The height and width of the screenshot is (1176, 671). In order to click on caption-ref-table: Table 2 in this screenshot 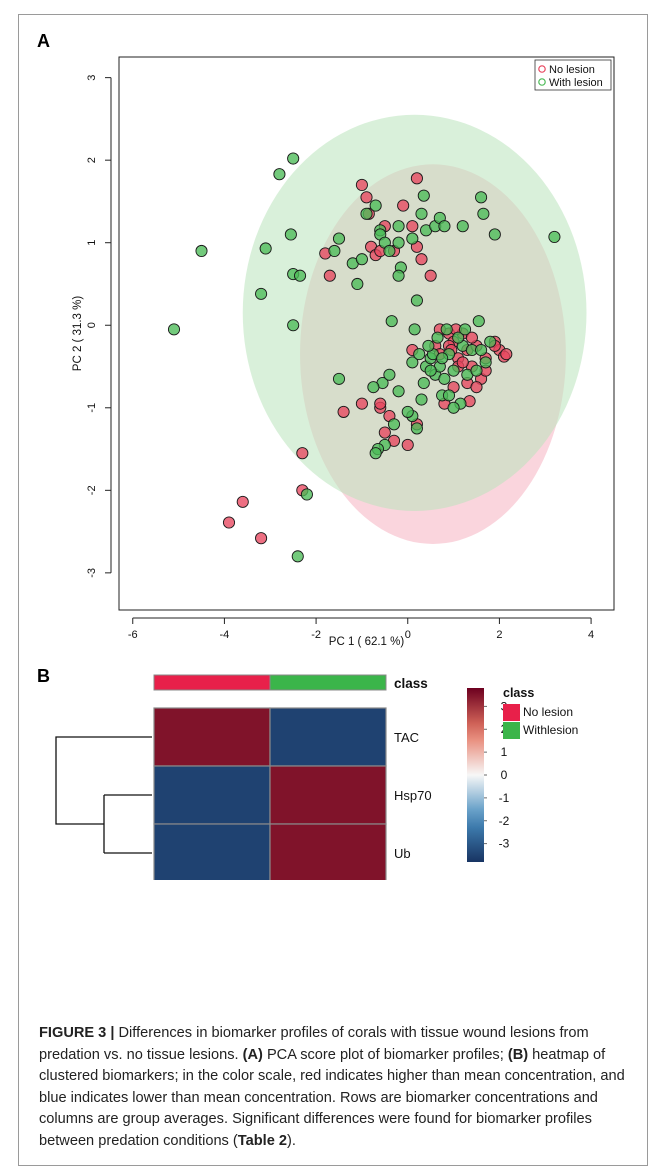, I will do `click(262, 1140)`.